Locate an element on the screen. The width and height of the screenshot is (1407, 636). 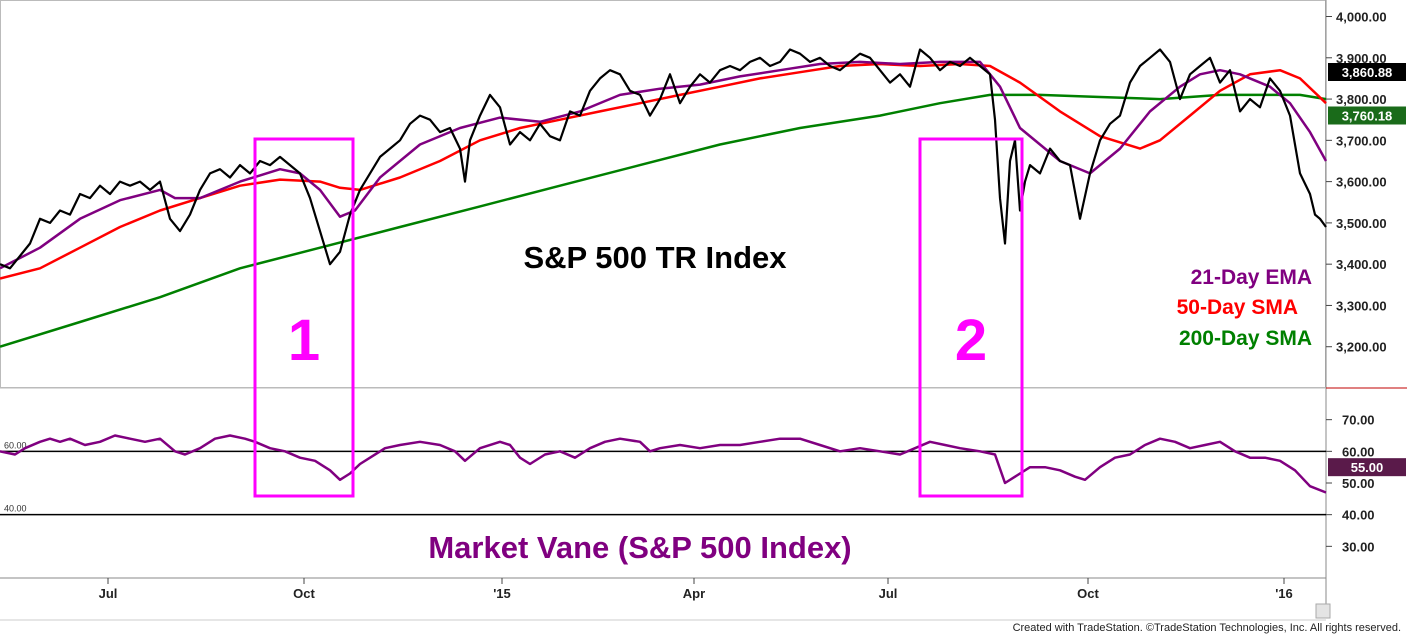
price-tick-label: 3,800.00 is located at coordinates (1361, 99).